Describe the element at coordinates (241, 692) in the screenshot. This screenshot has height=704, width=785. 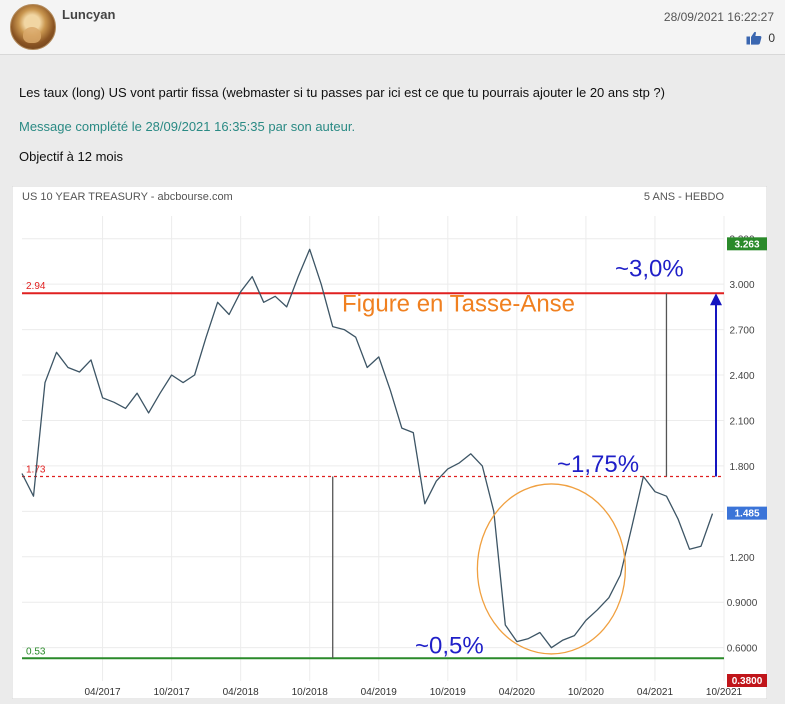
I see `x-tick-label: 04/2018` at that location.